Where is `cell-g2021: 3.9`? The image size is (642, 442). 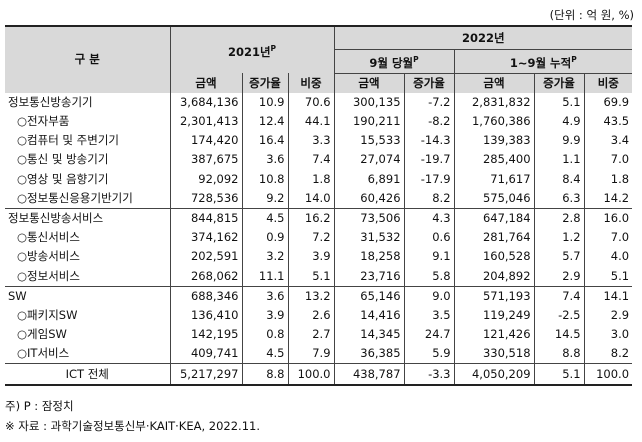
cell-g2021: 3.9 is located at coordinates (264, 315).